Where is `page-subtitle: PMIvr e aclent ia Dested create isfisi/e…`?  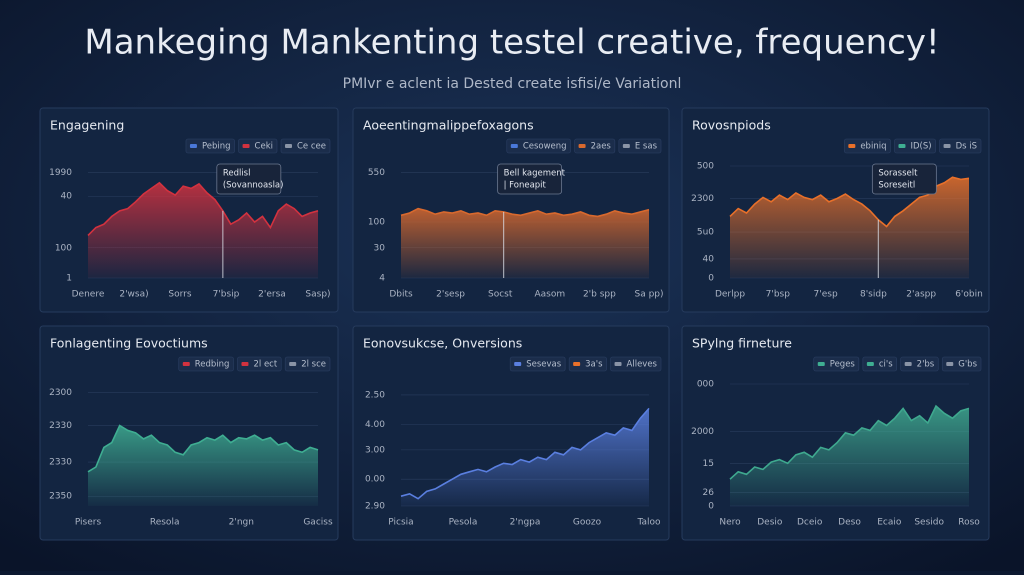 page-subtitle: PMIvr e aclent ia Dested create isfisi/e… is located at coordinates (512, 84).